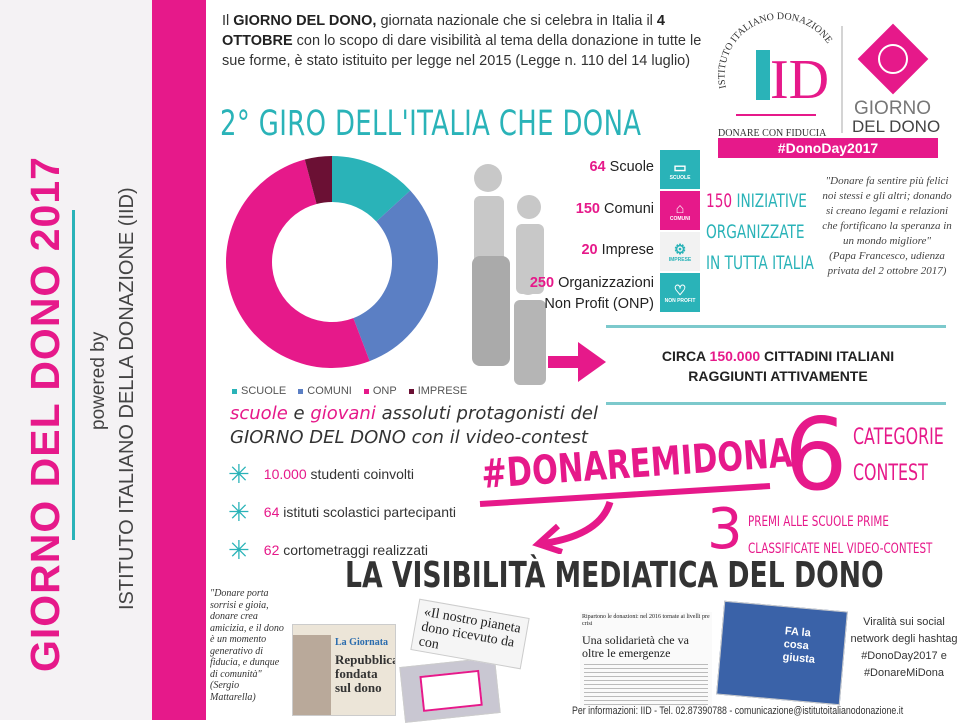  What do you see at coordinates (450, 690) in the screenshot?
I see `tv-screenshot` at bounding box center [450, 690].